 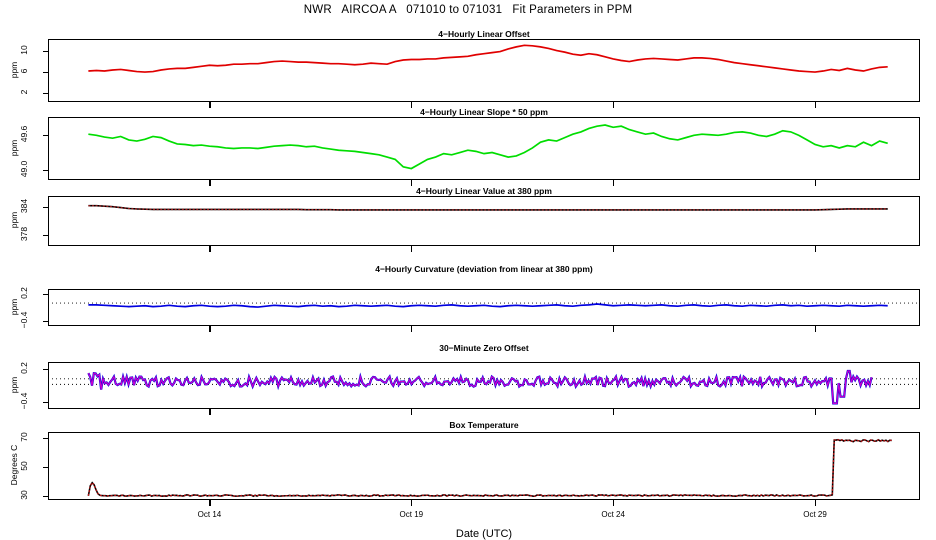 What do you see at coordinates (14, 69) in the screenshot?
I see `y-axis-label-1: ppm` at bounding box center [14, 69].